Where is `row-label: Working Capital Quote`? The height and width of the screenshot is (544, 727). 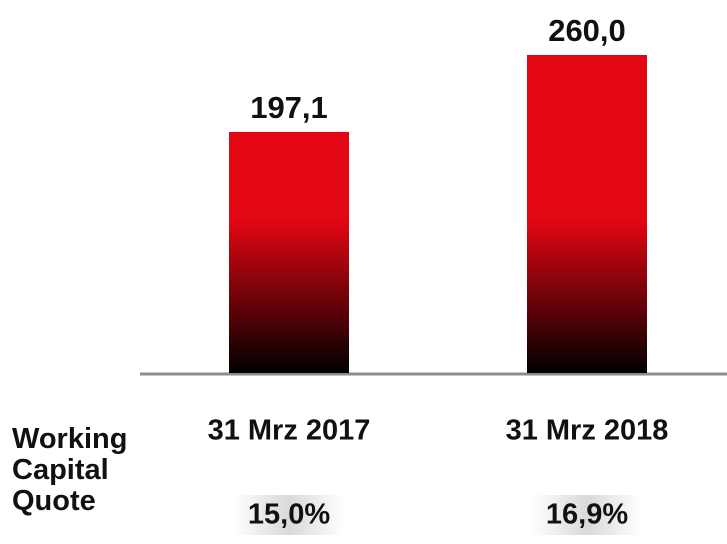
row-label: Working Capital Quote is located at coordinates (70, 470).